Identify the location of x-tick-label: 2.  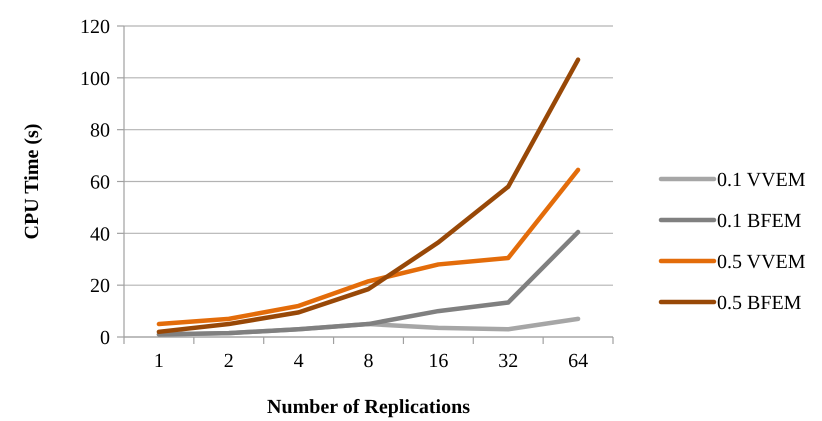
(229, 361).